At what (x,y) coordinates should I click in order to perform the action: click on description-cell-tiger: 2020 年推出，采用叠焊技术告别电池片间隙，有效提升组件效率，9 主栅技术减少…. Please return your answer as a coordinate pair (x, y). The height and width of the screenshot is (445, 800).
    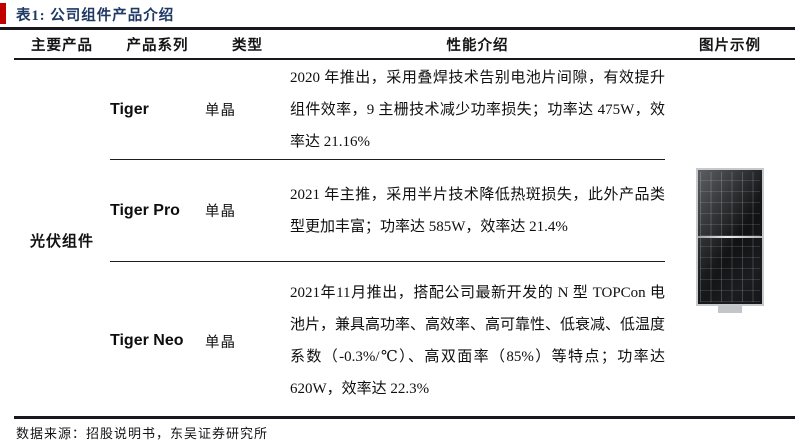
    Looking at the image, I should click on (477, 109).